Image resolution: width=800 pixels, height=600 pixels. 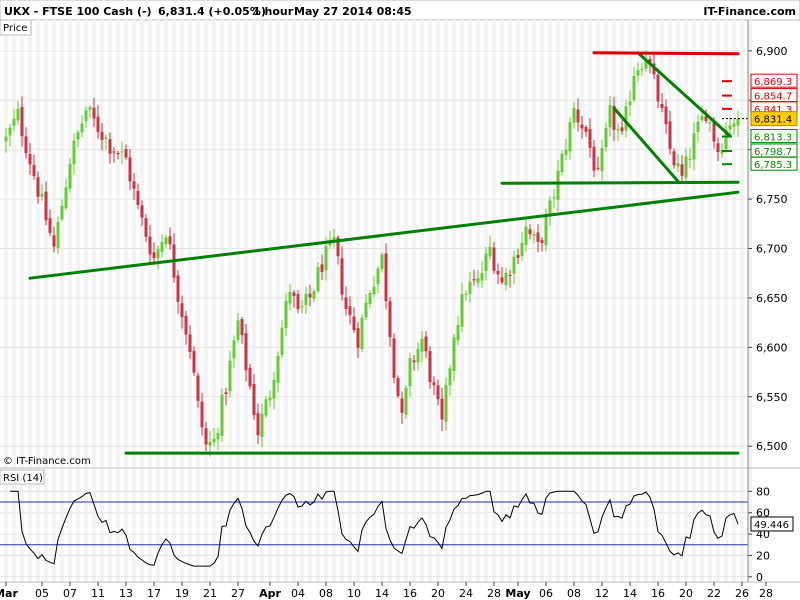 What do you see at coordinates (354, 593) in the screenshot?
I see `x-tick-label: 10` at bounding box center [354, 593].